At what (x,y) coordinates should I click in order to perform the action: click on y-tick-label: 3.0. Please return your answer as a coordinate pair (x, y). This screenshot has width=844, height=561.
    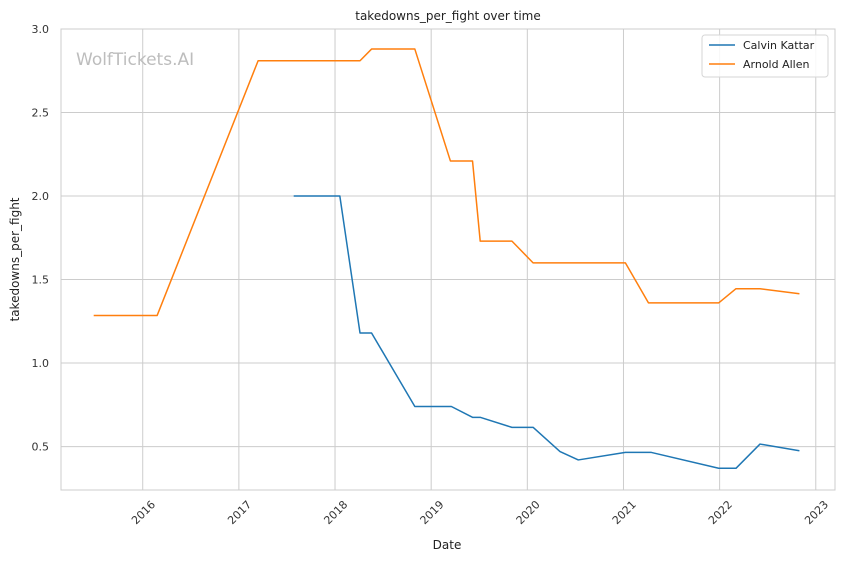
    Looking at the image, I should click on (41, 29).